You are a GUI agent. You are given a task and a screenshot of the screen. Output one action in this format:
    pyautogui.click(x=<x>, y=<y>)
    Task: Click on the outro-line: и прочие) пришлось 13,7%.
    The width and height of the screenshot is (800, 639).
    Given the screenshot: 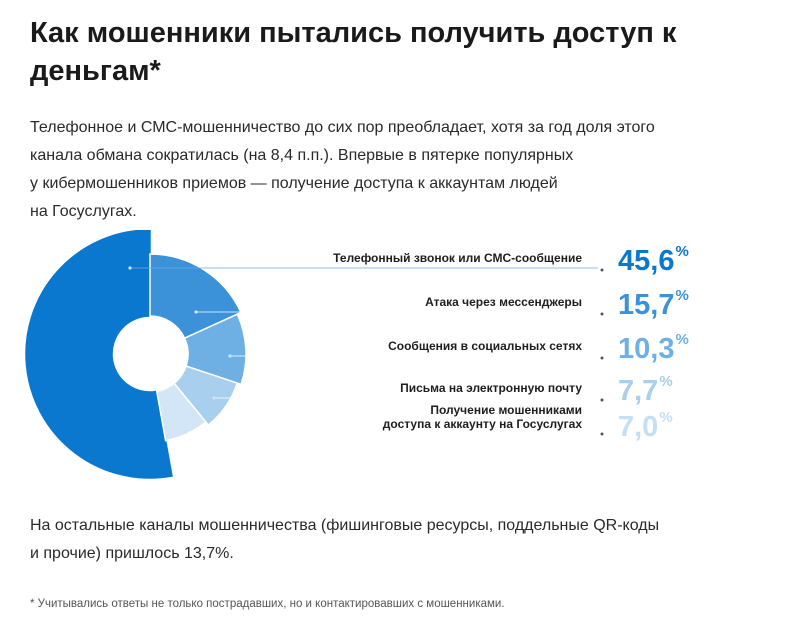 What is the action you would take?
    pyautogui.click(x=132, y=553)
    